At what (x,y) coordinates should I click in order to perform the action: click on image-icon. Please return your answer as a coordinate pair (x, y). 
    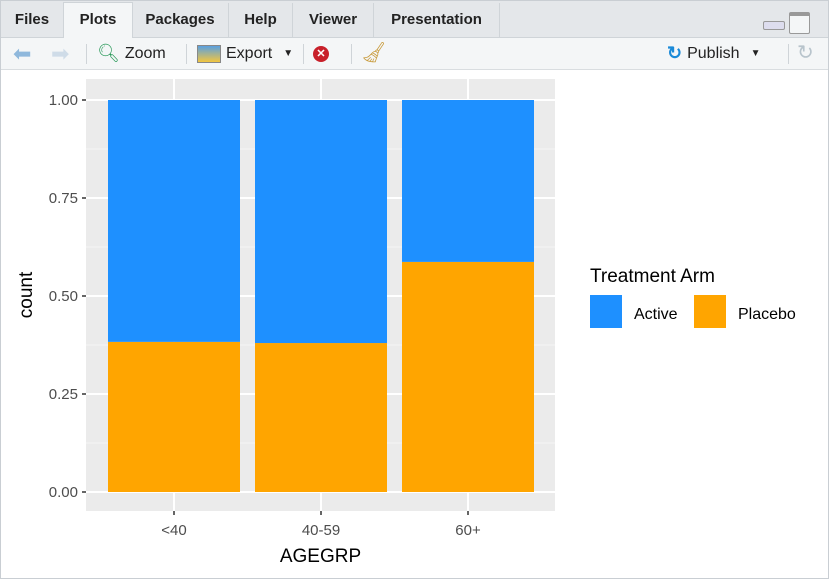
    Looking at the image, I should click on (209, 53).